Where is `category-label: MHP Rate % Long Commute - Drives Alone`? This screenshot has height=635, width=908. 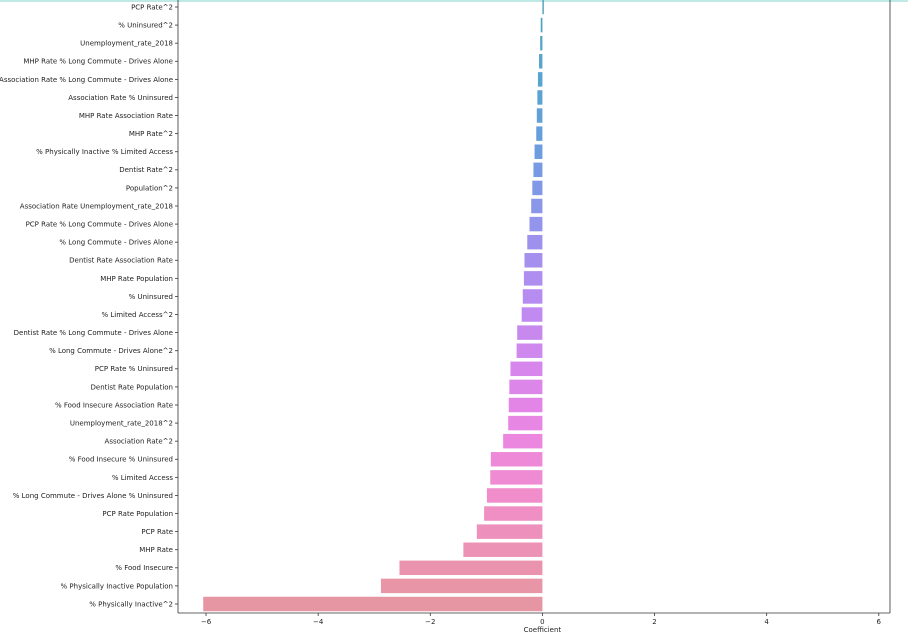 category-label: MHP Rate % Long Commute - Drives Alone is located at coordinates (98, 62).